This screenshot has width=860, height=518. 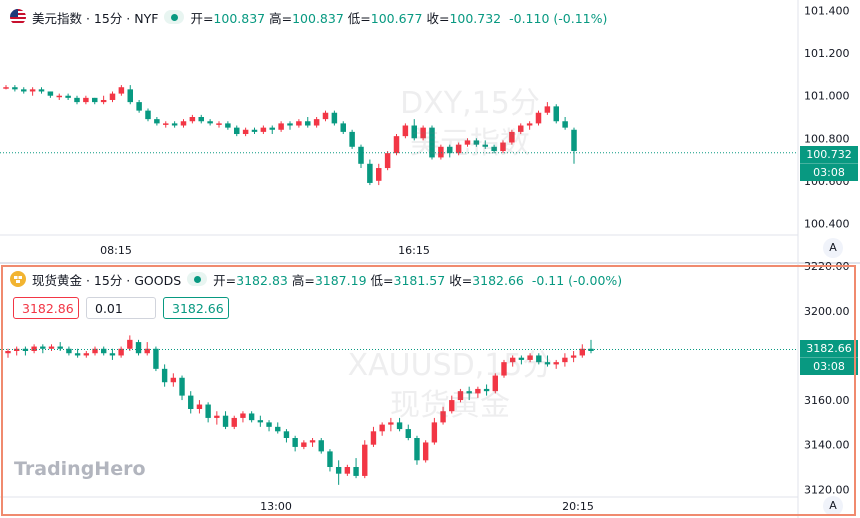 I want to click on open-value: 3182.83, so click(x=262, y=280).